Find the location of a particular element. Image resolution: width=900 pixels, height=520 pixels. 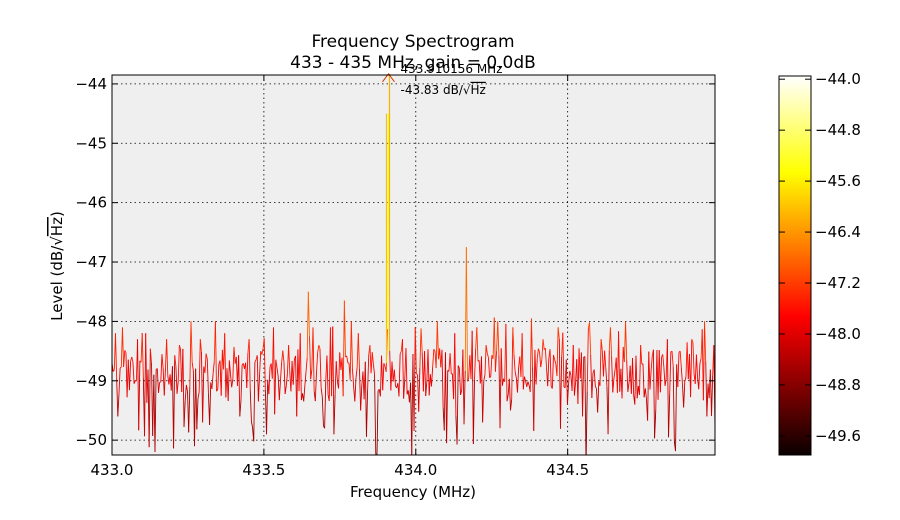

chart-subtitle: 433 - 435 MHz, gain = 0.0dB is located at coordinates (413, 63).